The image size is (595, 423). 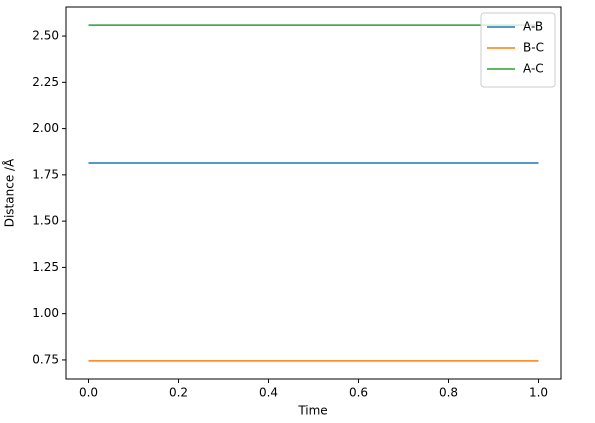 I want to click on legend-label: A-B, so click(x=533, y=27).